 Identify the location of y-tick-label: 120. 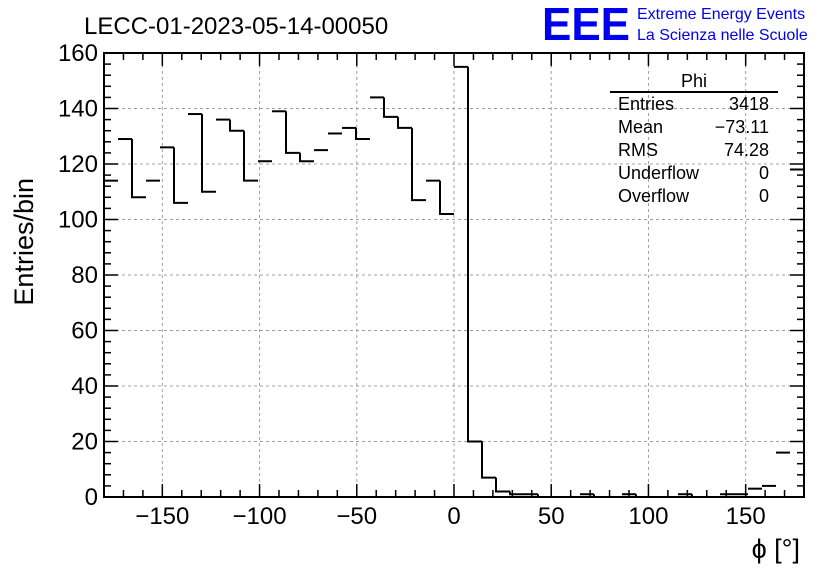
(78, 164).